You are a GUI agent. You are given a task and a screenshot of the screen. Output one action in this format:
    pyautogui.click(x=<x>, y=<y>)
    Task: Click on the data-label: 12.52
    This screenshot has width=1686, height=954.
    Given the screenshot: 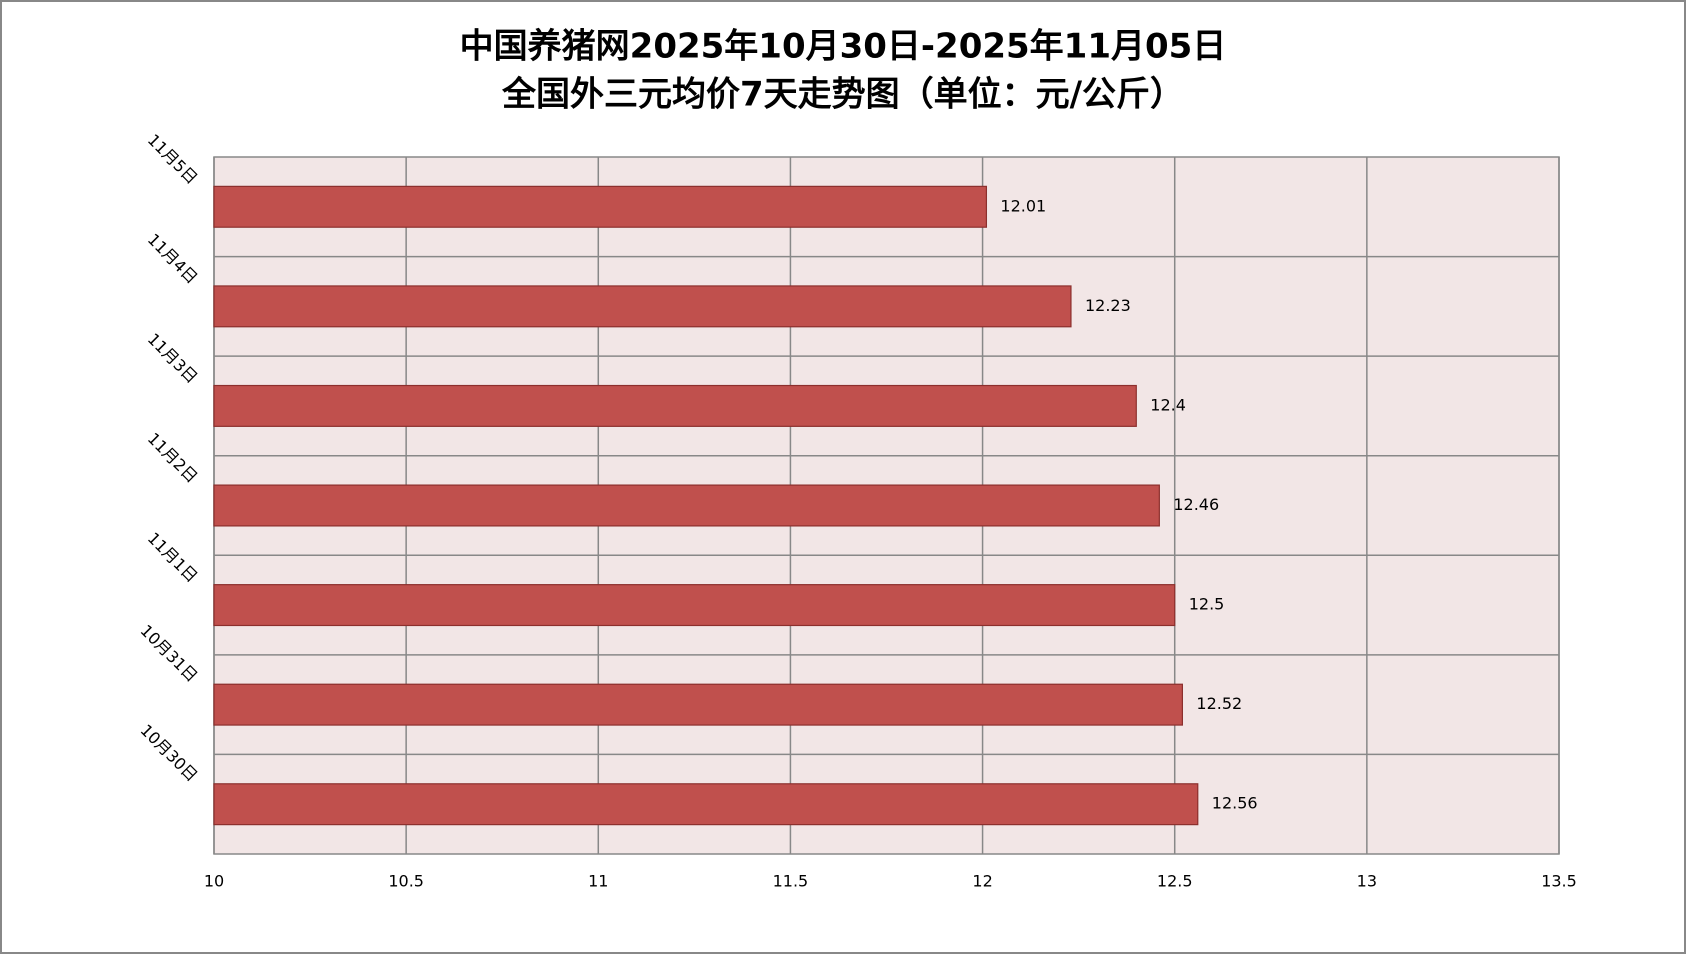 What is the action you would take?
    pyautogui.click(x=1219, y=703)
    